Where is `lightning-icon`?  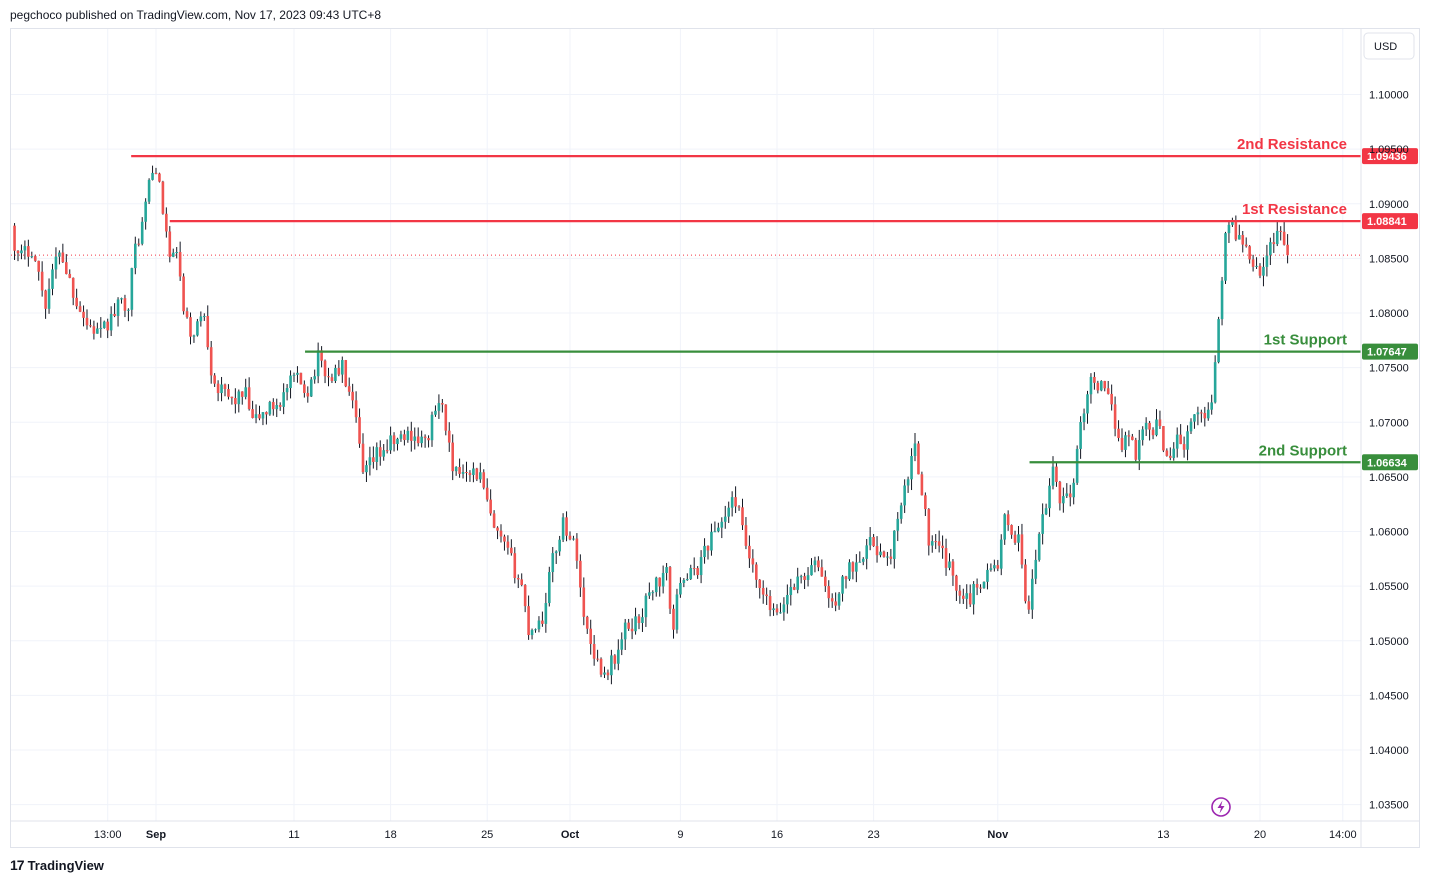 lightning-icon is located at coordinates (1221, 807).